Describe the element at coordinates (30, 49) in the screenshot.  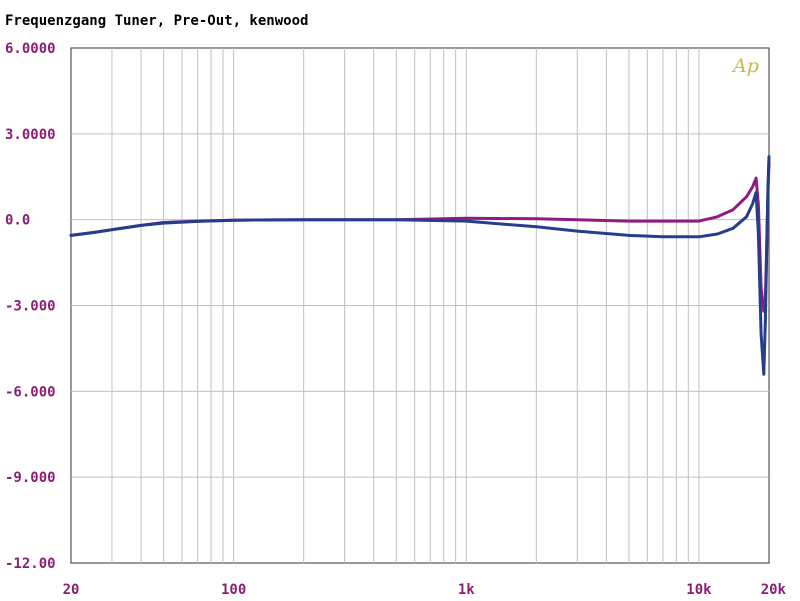
I see `y-tick-label: 6.0000` at that location.